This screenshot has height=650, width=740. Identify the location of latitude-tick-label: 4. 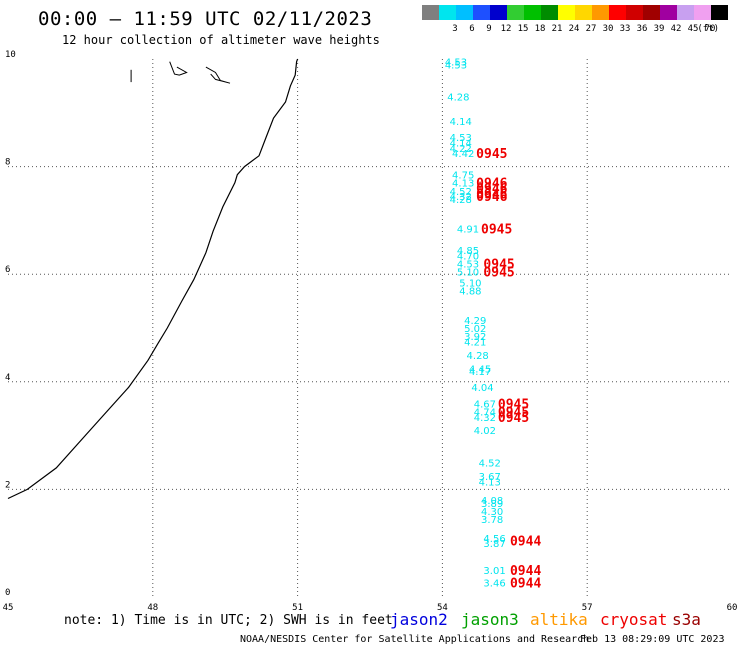
(7, 378).